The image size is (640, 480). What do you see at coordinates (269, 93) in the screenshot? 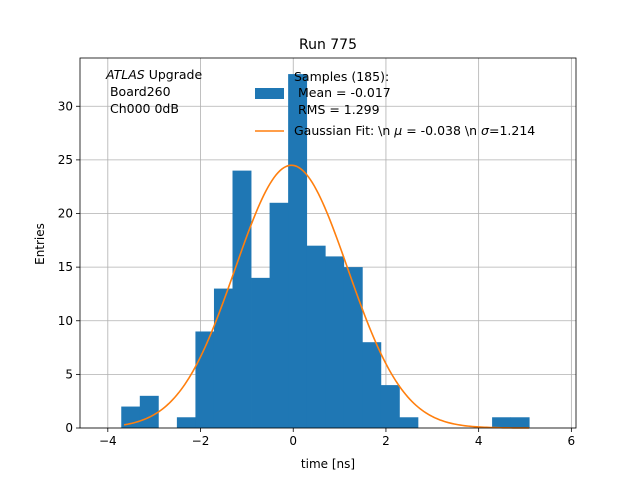
I see `legend-hist-swatch` at bounding box center [269, 93].